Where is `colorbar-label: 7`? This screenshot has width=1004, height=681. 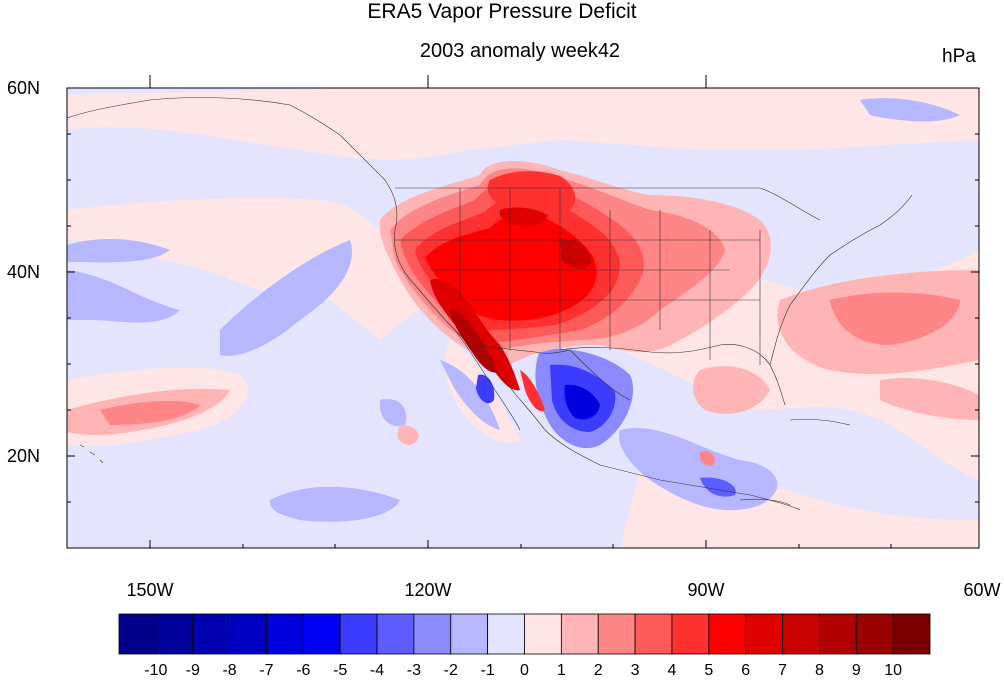
colorbar-label: 7 is located at coordinates (782, 670).